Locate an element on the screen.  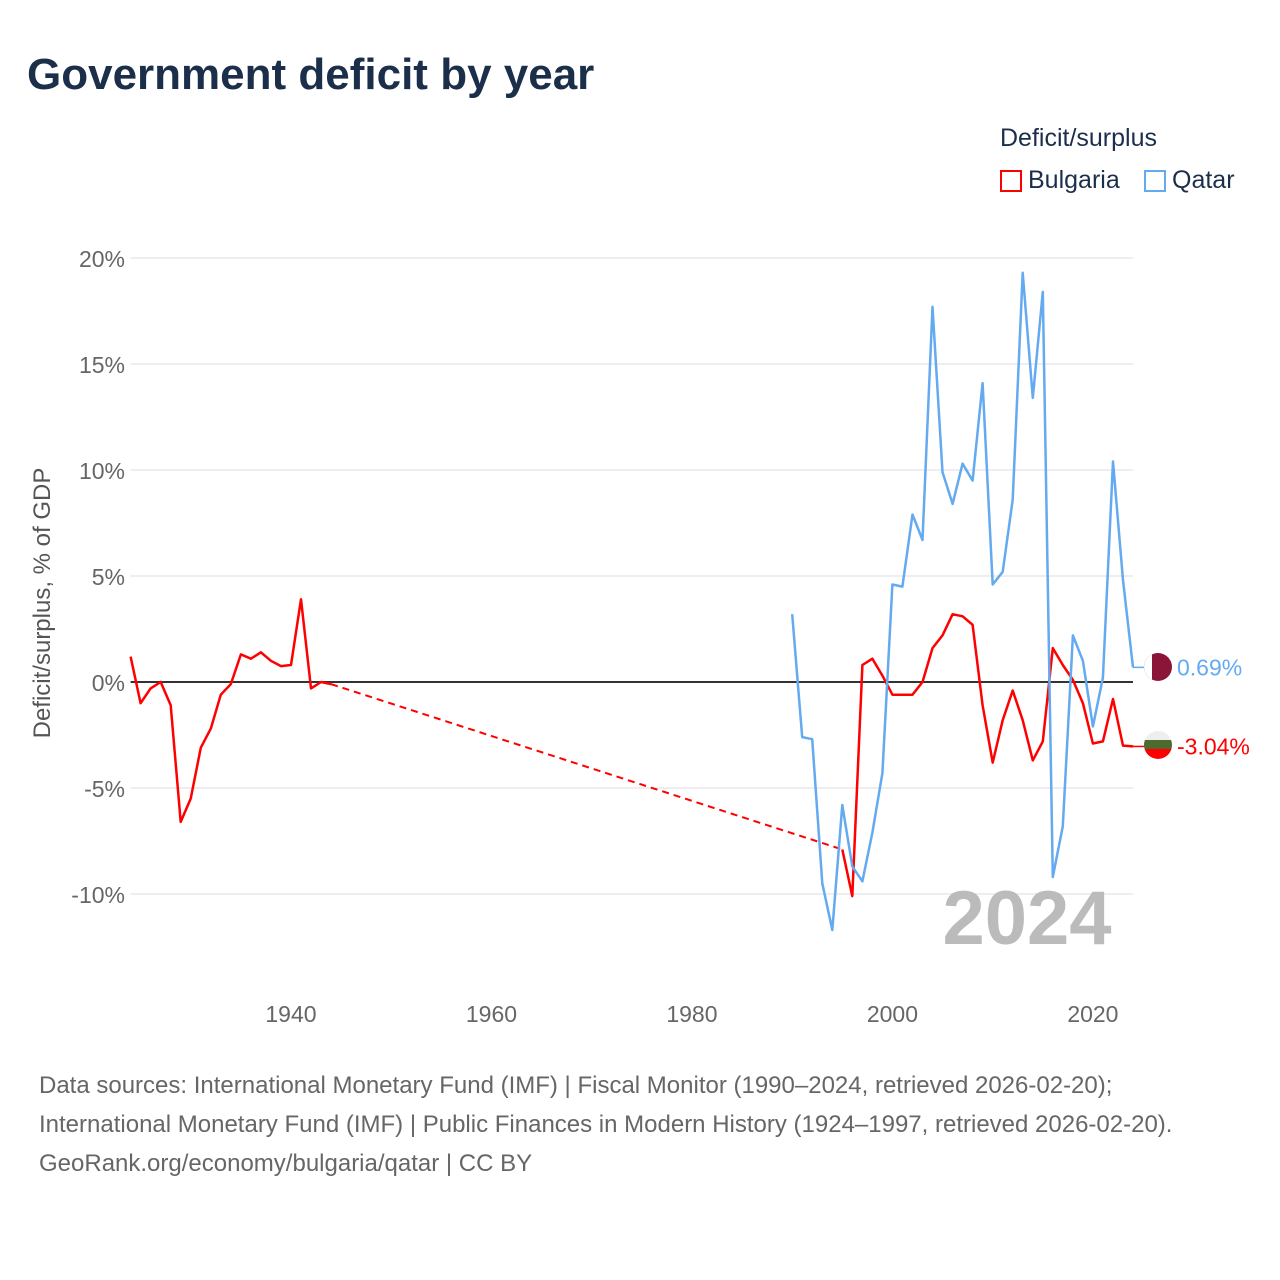
end-label-qatar: 0.69% is located at coordinates (1209, 667).